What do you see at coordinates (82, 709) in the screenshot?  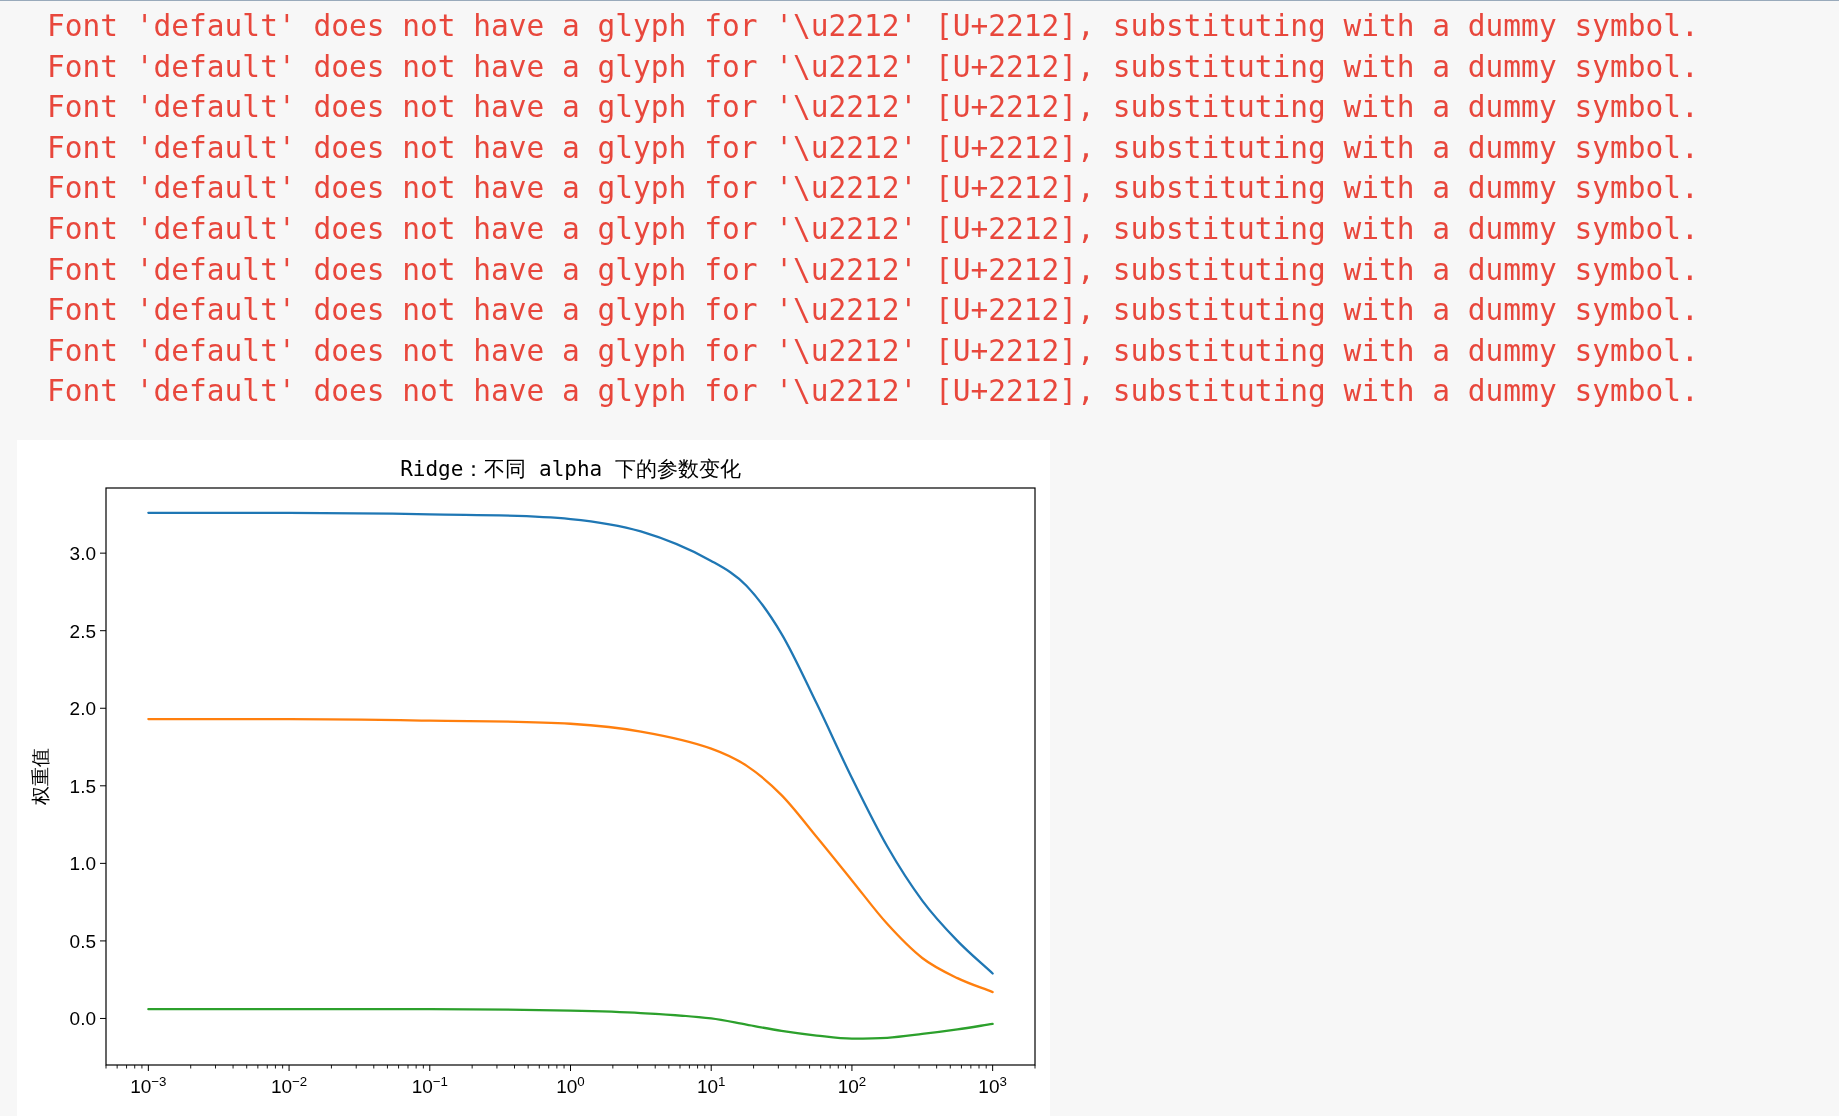 I see `y-tick-label: 2.0` at bounding box center [82, 709].